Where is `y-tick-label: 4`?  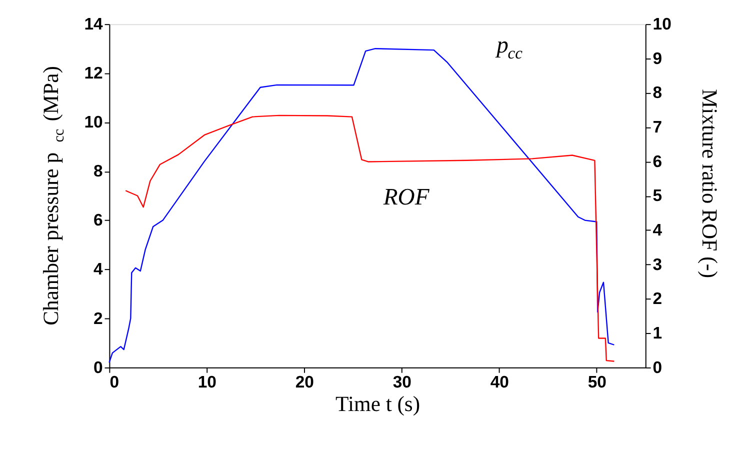
y-tick-label: 4 is located at coordinates (98, 269).